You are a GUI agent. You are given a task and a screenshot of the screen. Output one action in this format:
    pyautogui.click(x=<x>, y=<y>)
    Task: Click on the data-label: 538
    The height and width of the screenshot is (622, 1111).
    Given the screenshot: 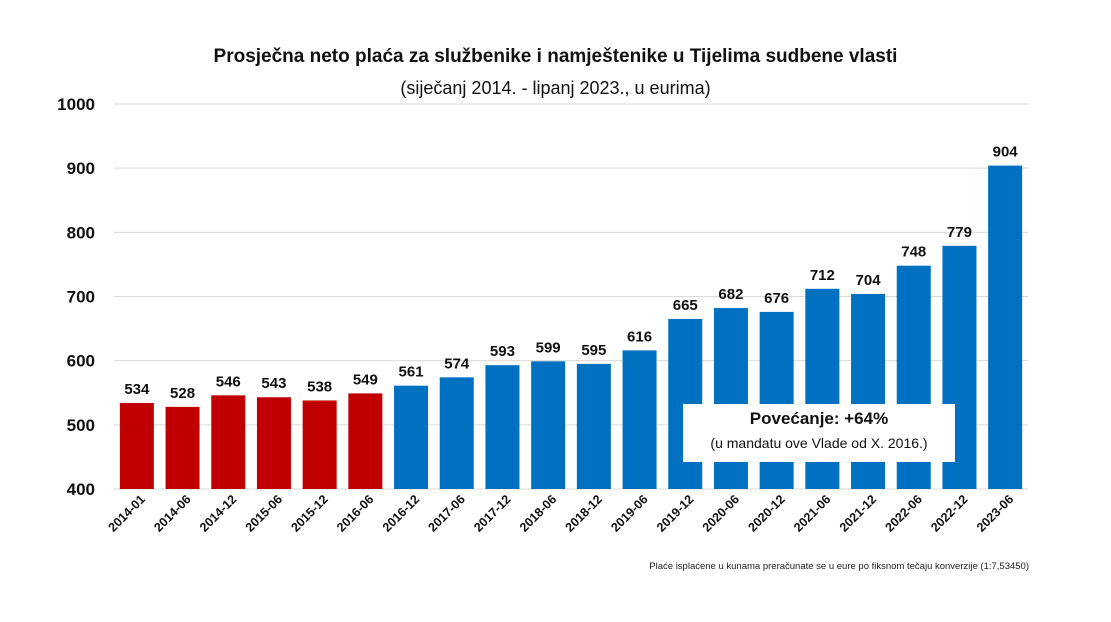 What is the action you would take?
    pyautogui.click(x=319, y=386)
    